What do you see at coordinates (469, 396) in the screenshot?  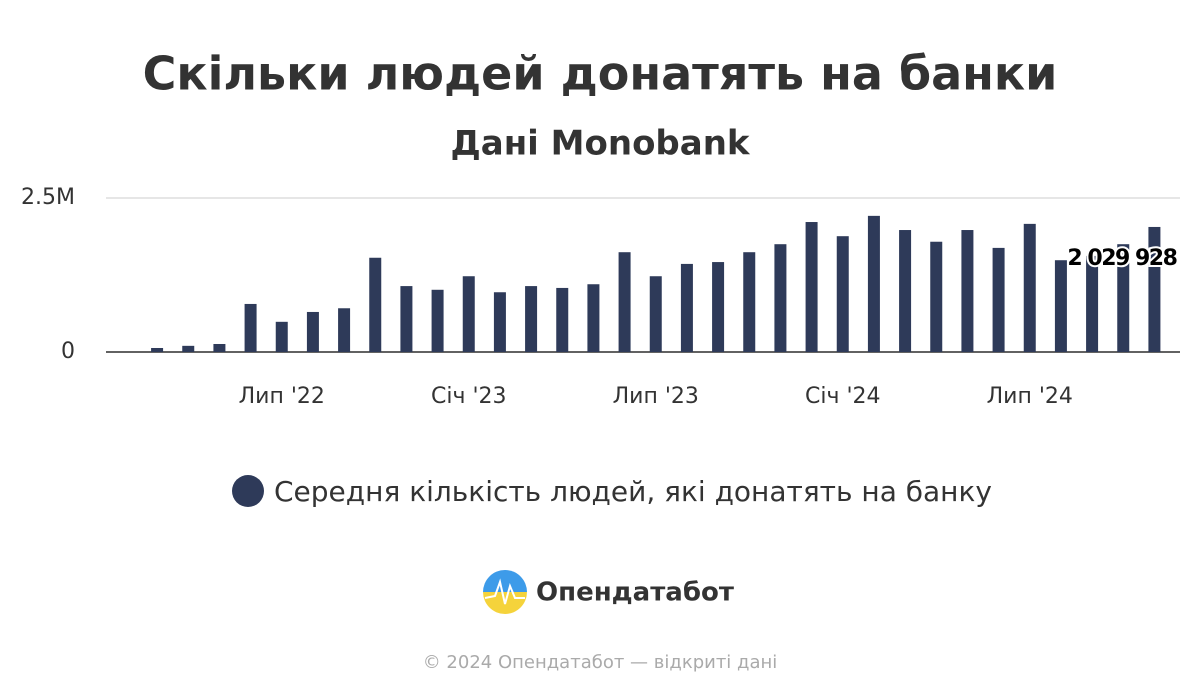 I see `x-tick-label: Січ '23` at bounding box center [469, 396].